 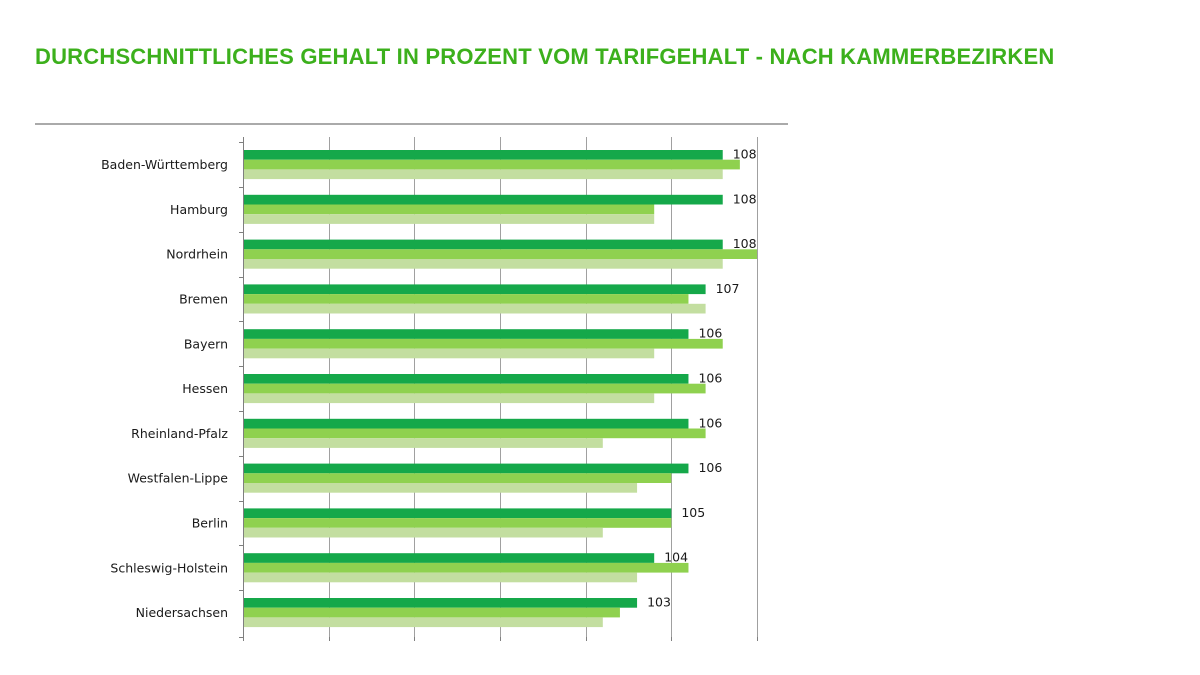 What do you see at coordinates (693, 512) in the screenshot?
I see `value-label: 105` at bounding box center [693, 512].